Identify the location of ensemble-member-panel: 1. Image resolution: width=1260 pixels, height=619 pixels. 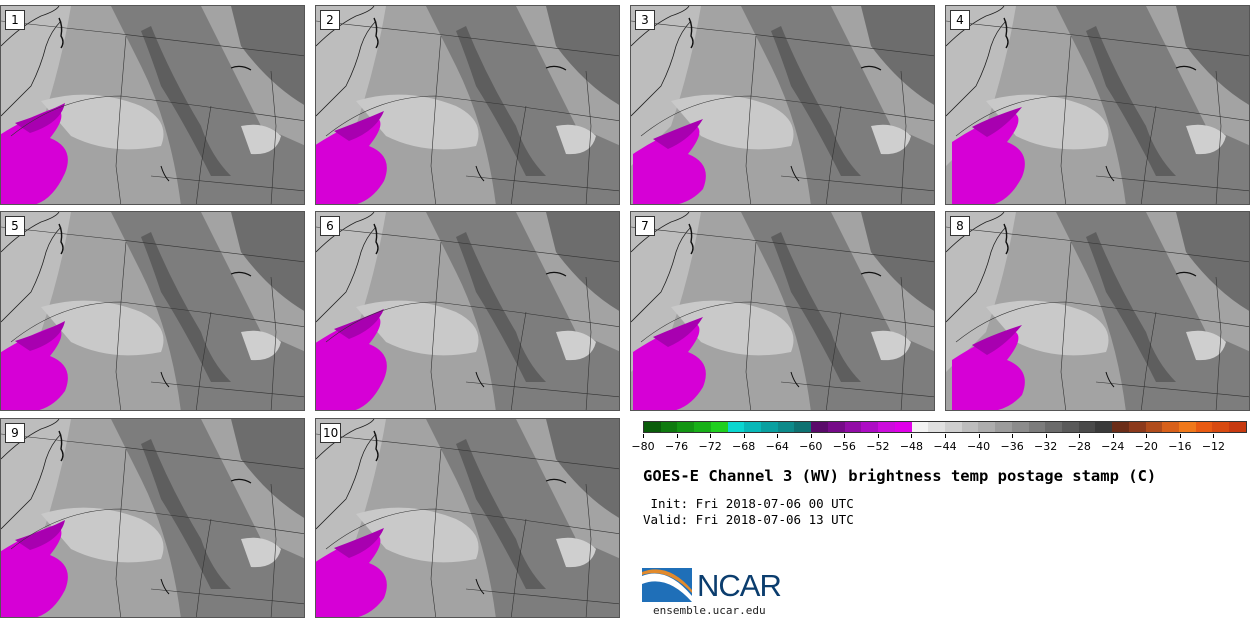
(152, 105).